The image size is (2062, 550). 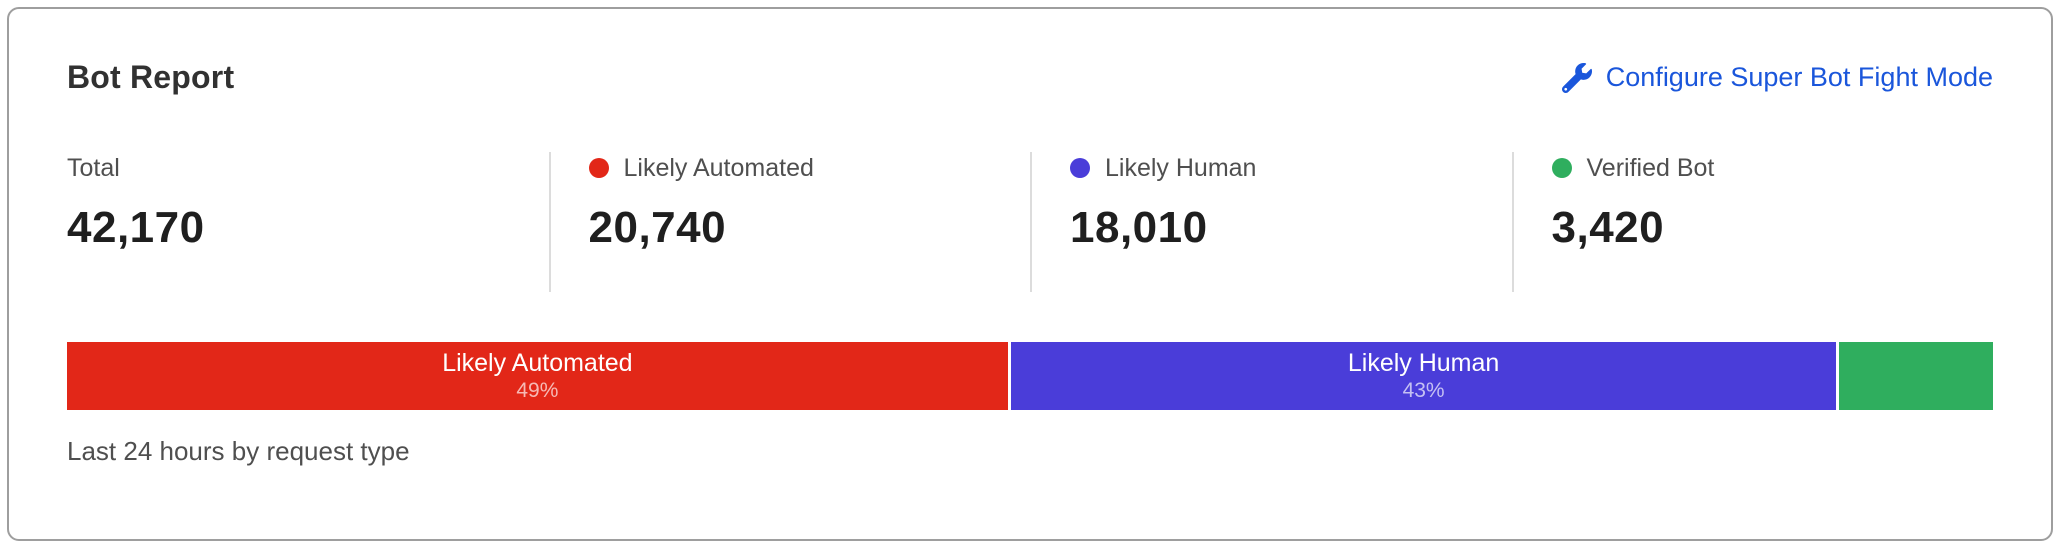 I want to click on stat-verified-bot-label: Verified Bot, so click(x=1650, y=168).